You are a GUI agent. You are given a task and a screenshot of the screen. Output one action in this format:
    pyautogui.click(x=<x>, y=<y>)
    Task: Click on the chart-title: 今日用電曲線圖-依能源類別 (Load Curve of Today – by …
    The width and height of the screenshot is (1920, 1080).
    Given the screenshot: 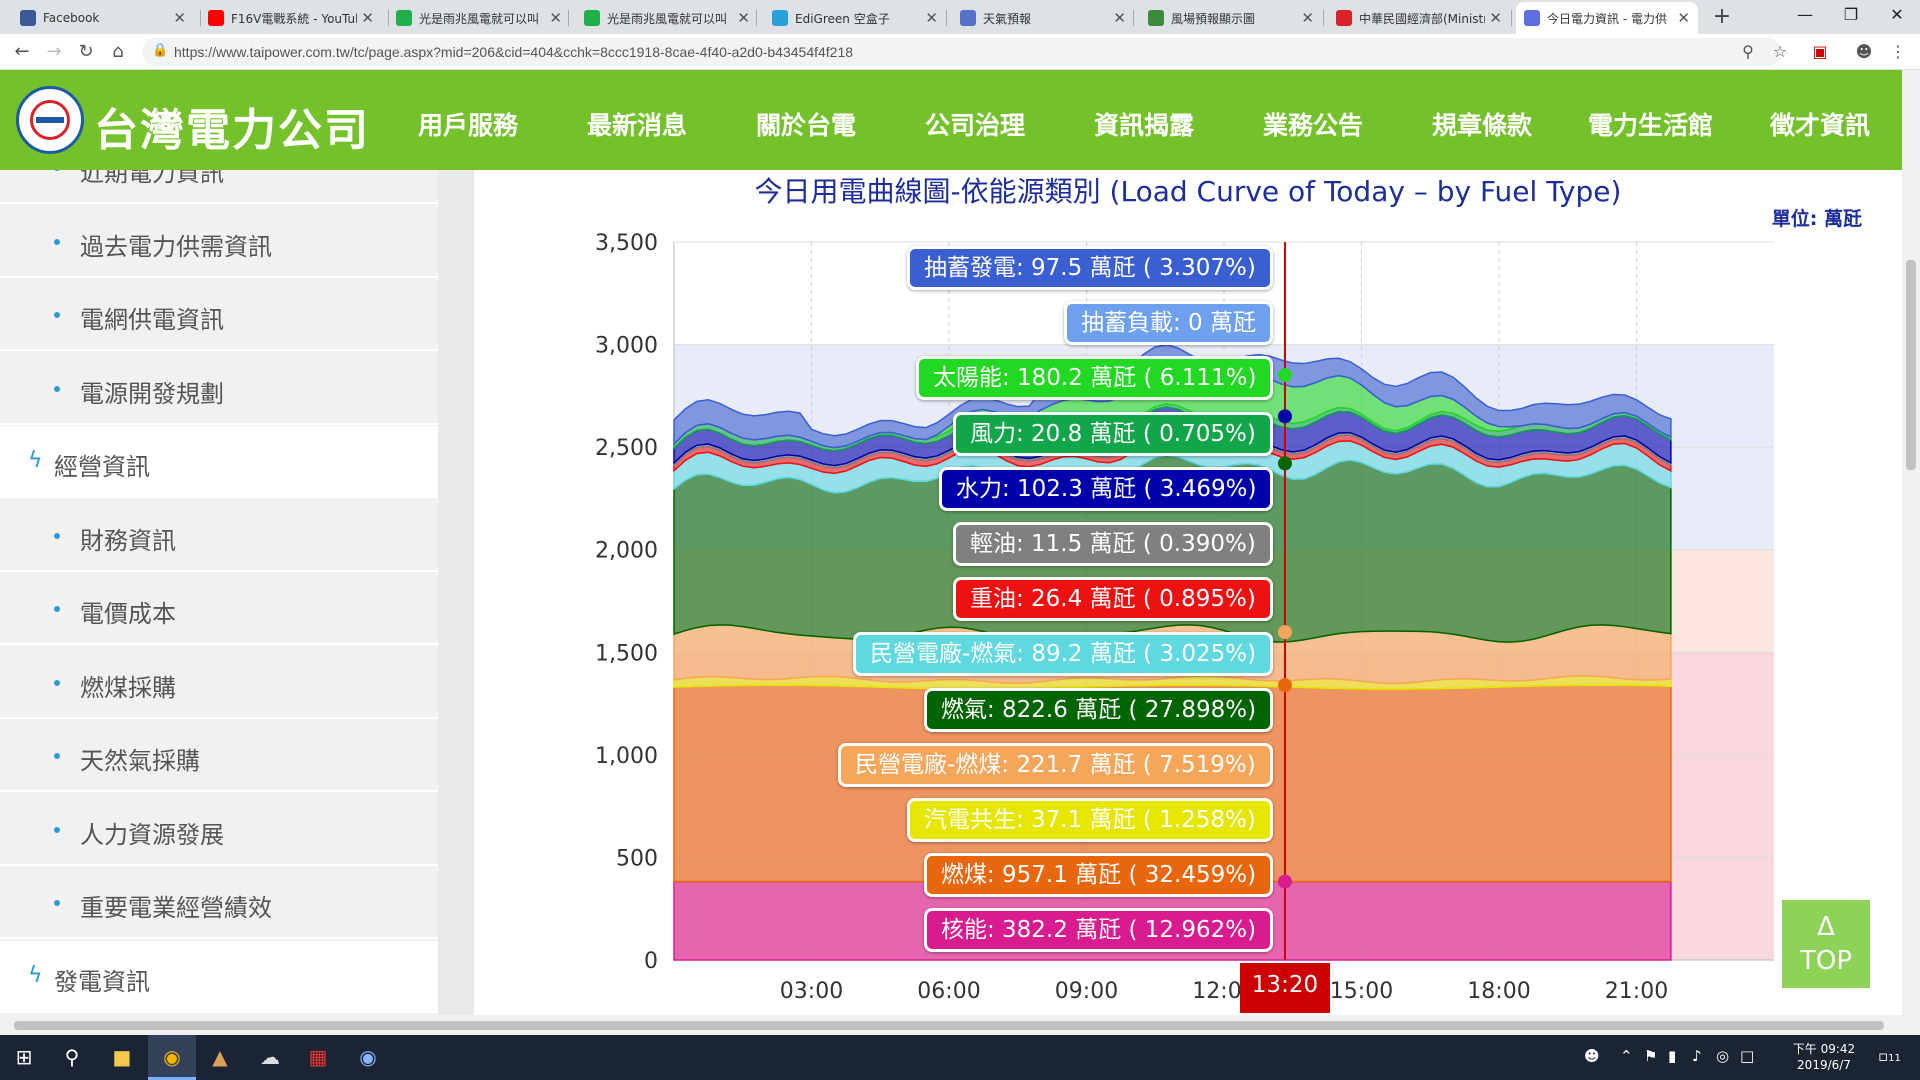 What is the action you would take?
    pyautogui.click(x=1188, y=191)
    